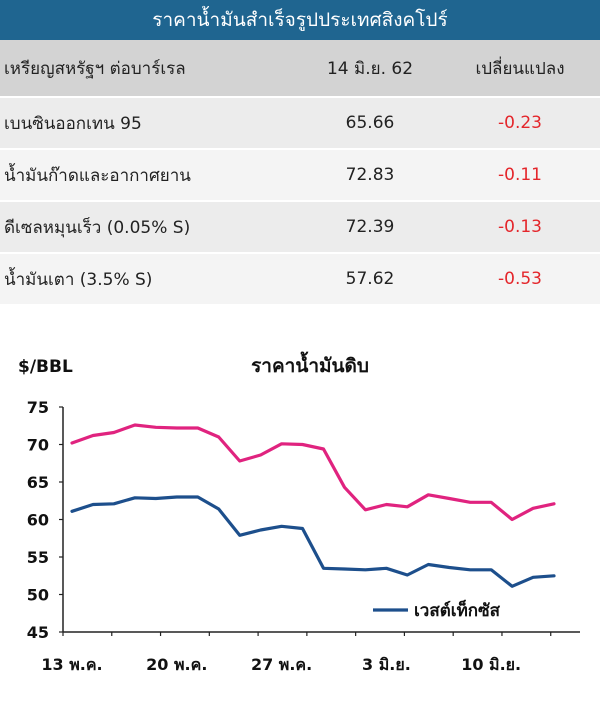 The image size is (600, 705). What do you see at coordinates (38, 445) in the screenshot?
I see `y-tick-label: 70` at bounding box center [38, 445].